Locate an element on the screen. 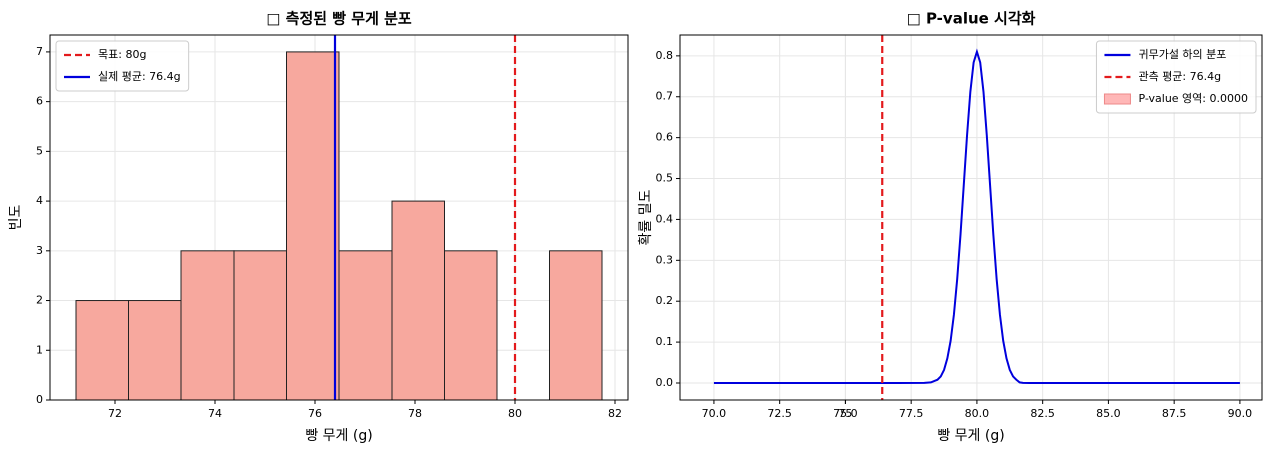 The image size is (1280, 461). x-tick-label: 80.0 is located at coordinates (977, 413).